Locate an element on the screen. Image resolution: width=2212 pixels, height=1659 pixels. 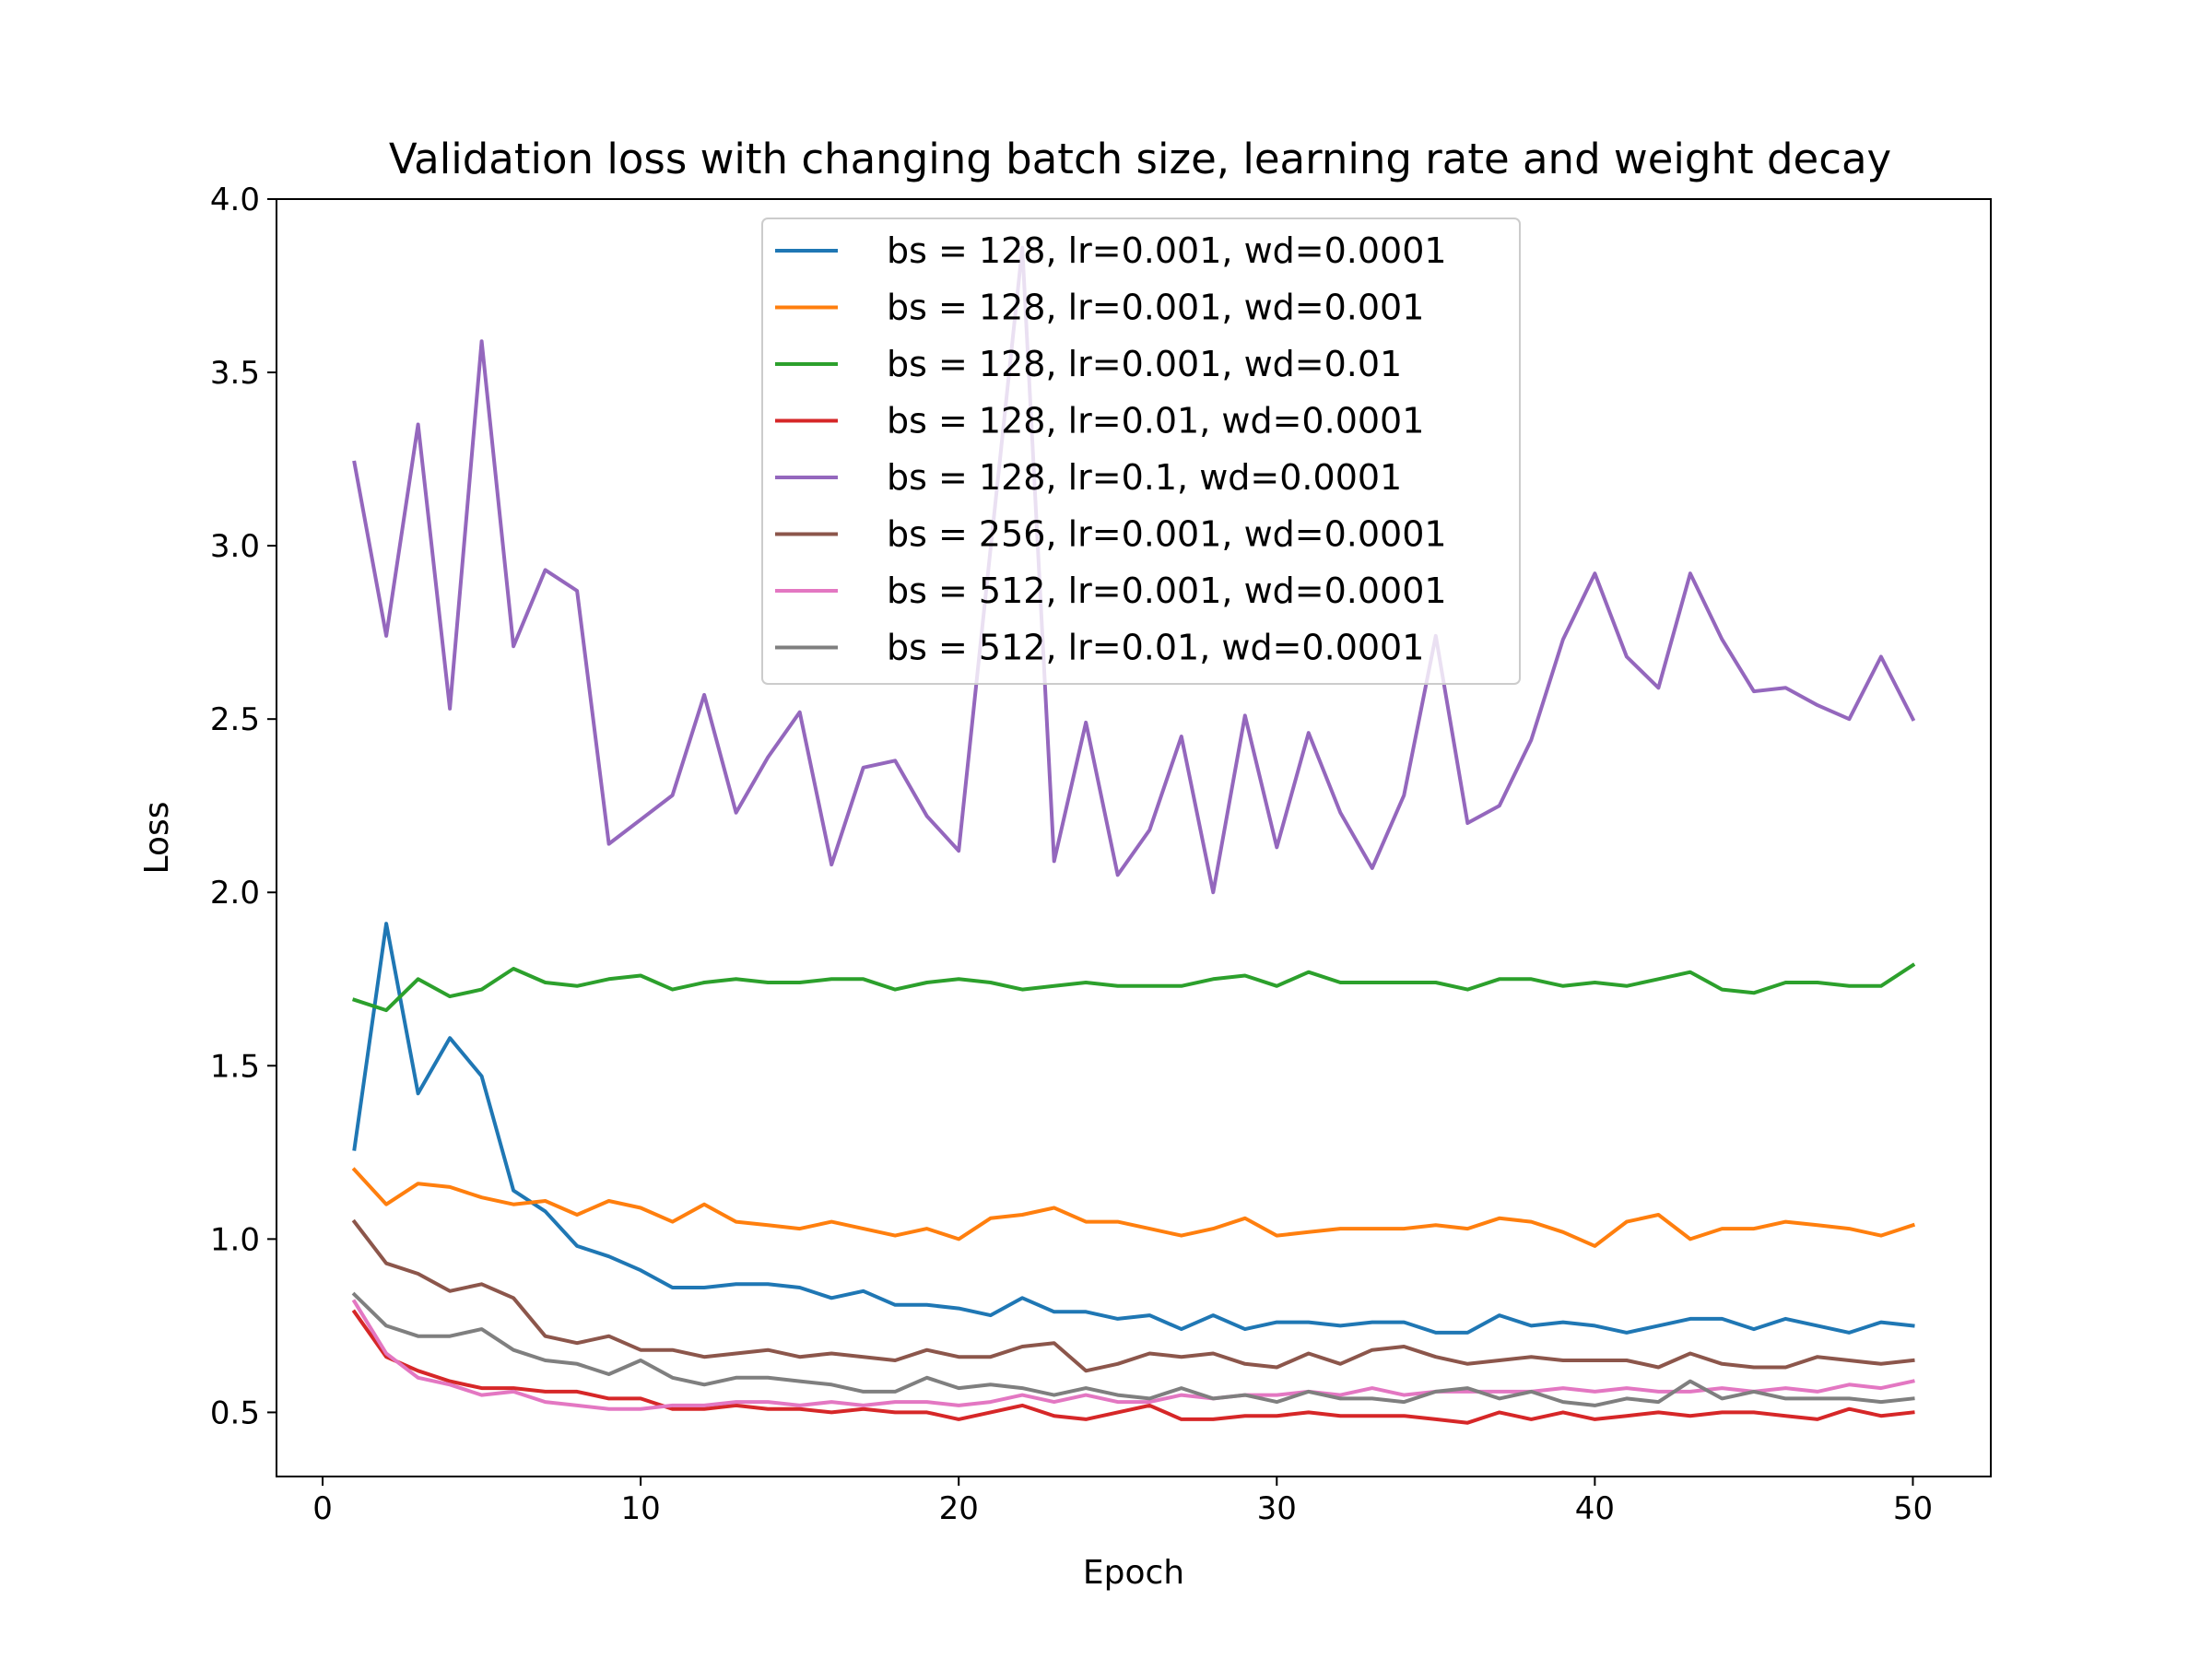
legend-box is located at coordinates (1141, 451).